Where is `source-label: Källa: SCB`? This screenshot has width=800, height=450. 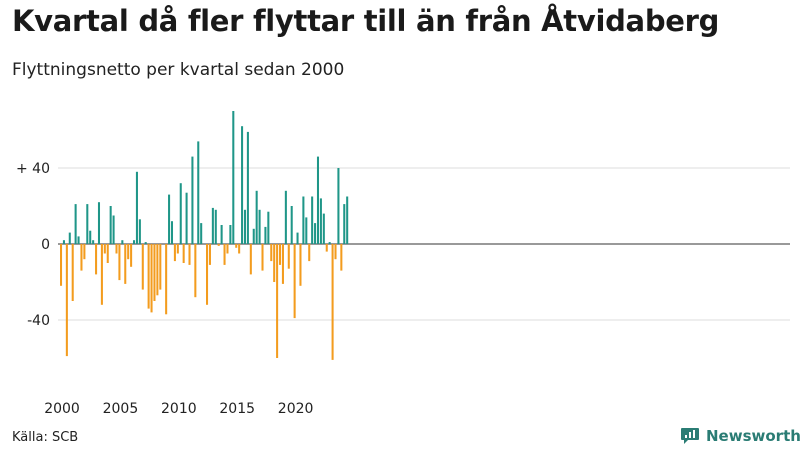 source-label: Källa: SCB is located at coordinates (45, 437).